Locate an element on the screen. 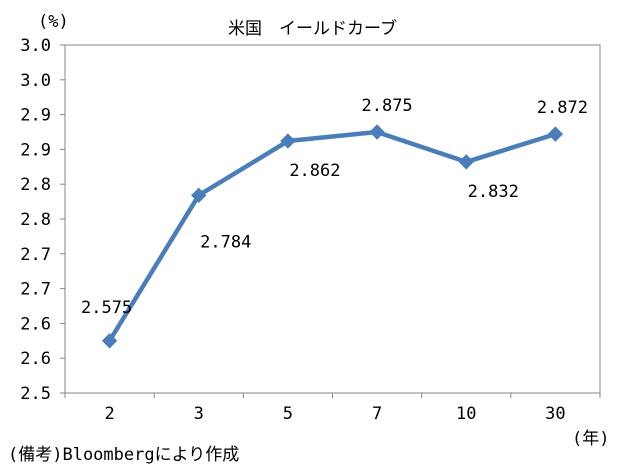 The height and width of the screenshot is (467, 625). data-label: 2.872 is located at coordinates (562, 108).